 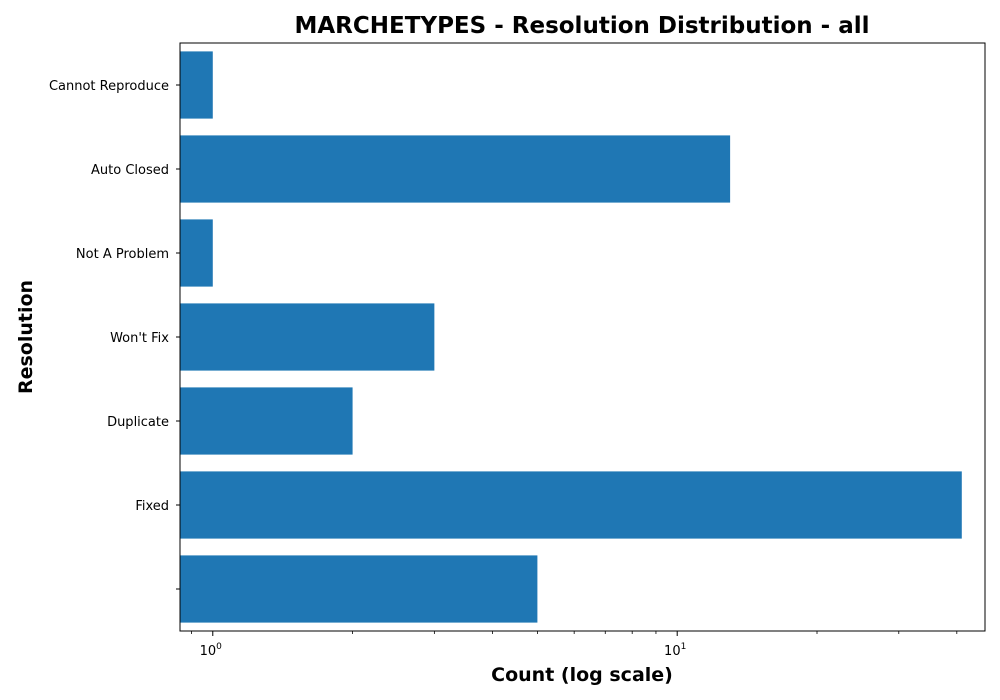 I want to click on bar-cannot-reproduce, so click(x=196, y=85).